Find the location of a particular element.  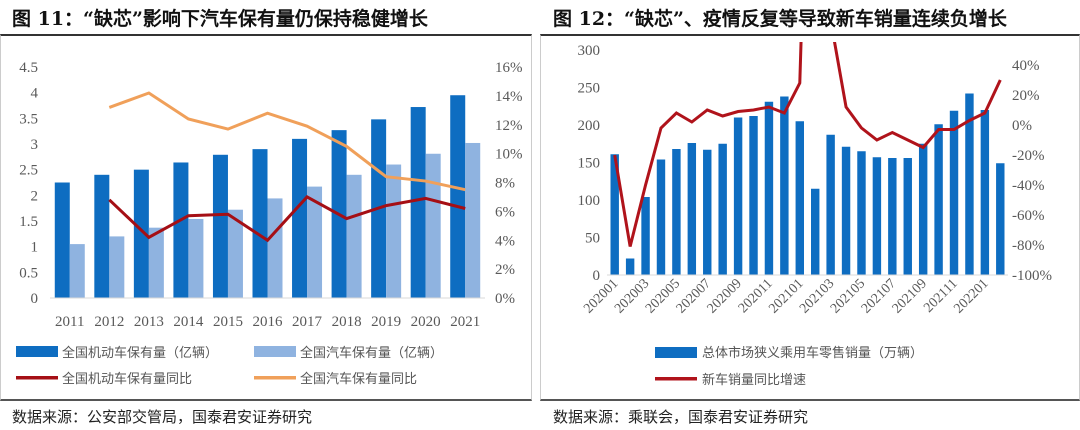

right-y-tick: -20% is located at coordinates (1028, 156).